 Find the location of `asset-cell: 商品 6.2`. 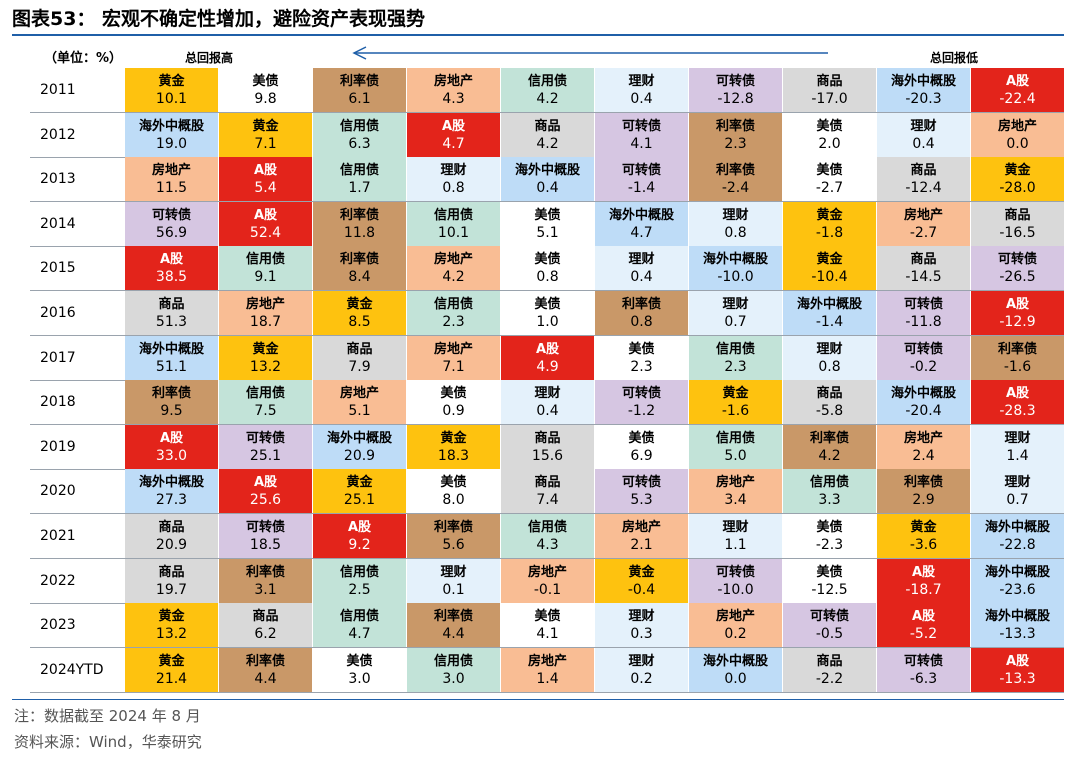

asset-cell: 商品 6.2 is located at coordinates (266, 625).